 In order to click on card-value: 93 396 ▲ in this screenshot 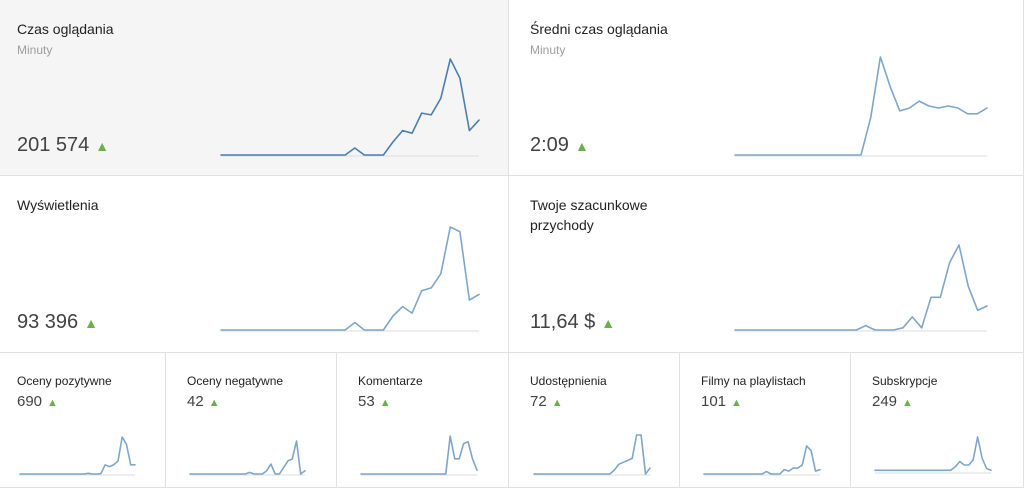, I will do `click(57, 322)`.